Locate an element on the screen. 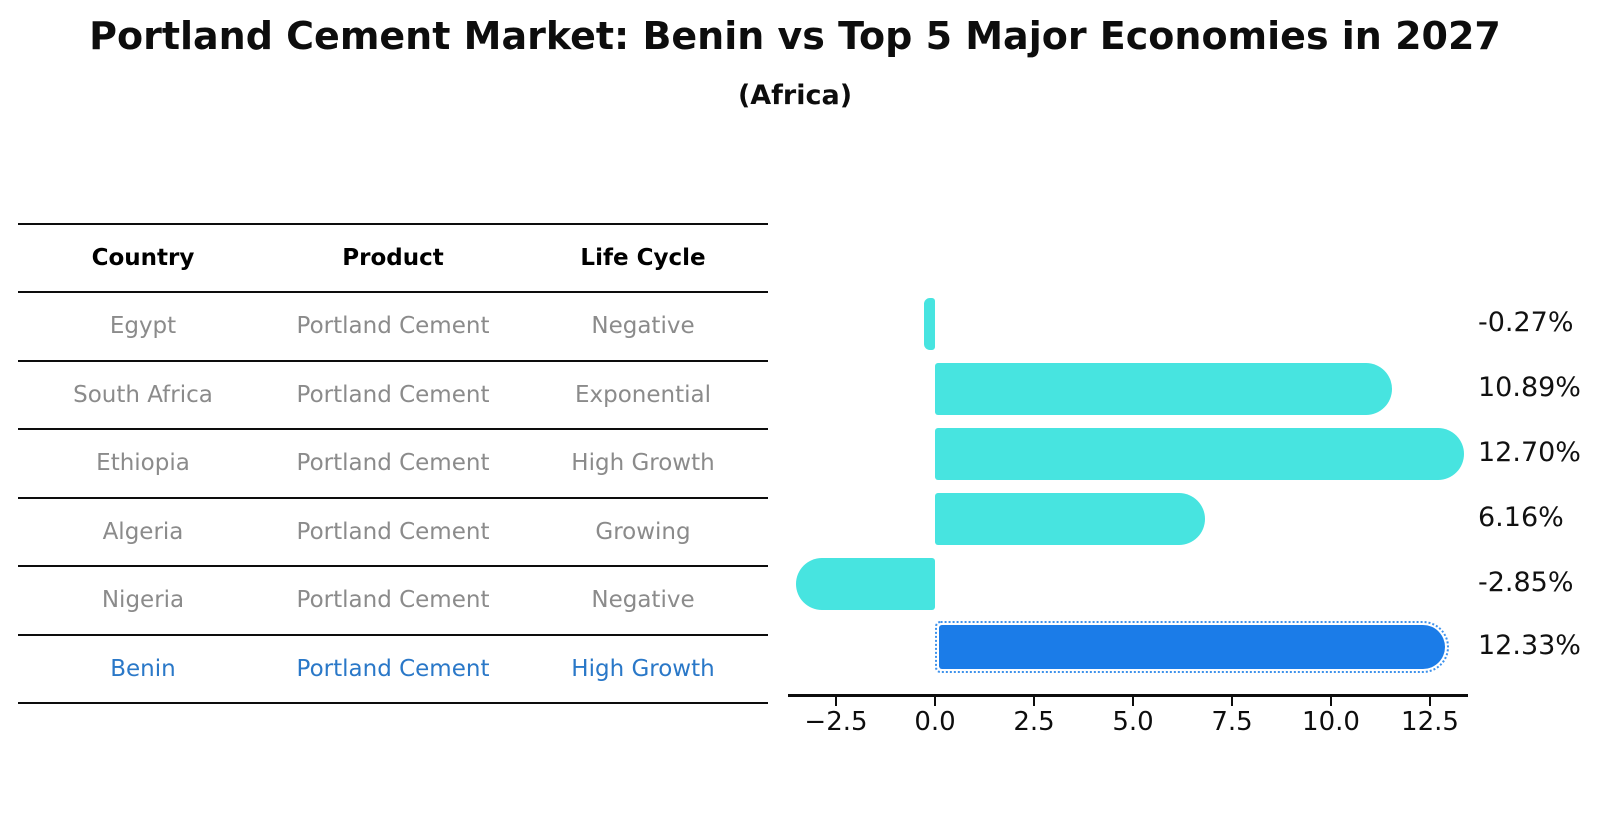  column-header-country: Country is located at coordinates (143, 258).